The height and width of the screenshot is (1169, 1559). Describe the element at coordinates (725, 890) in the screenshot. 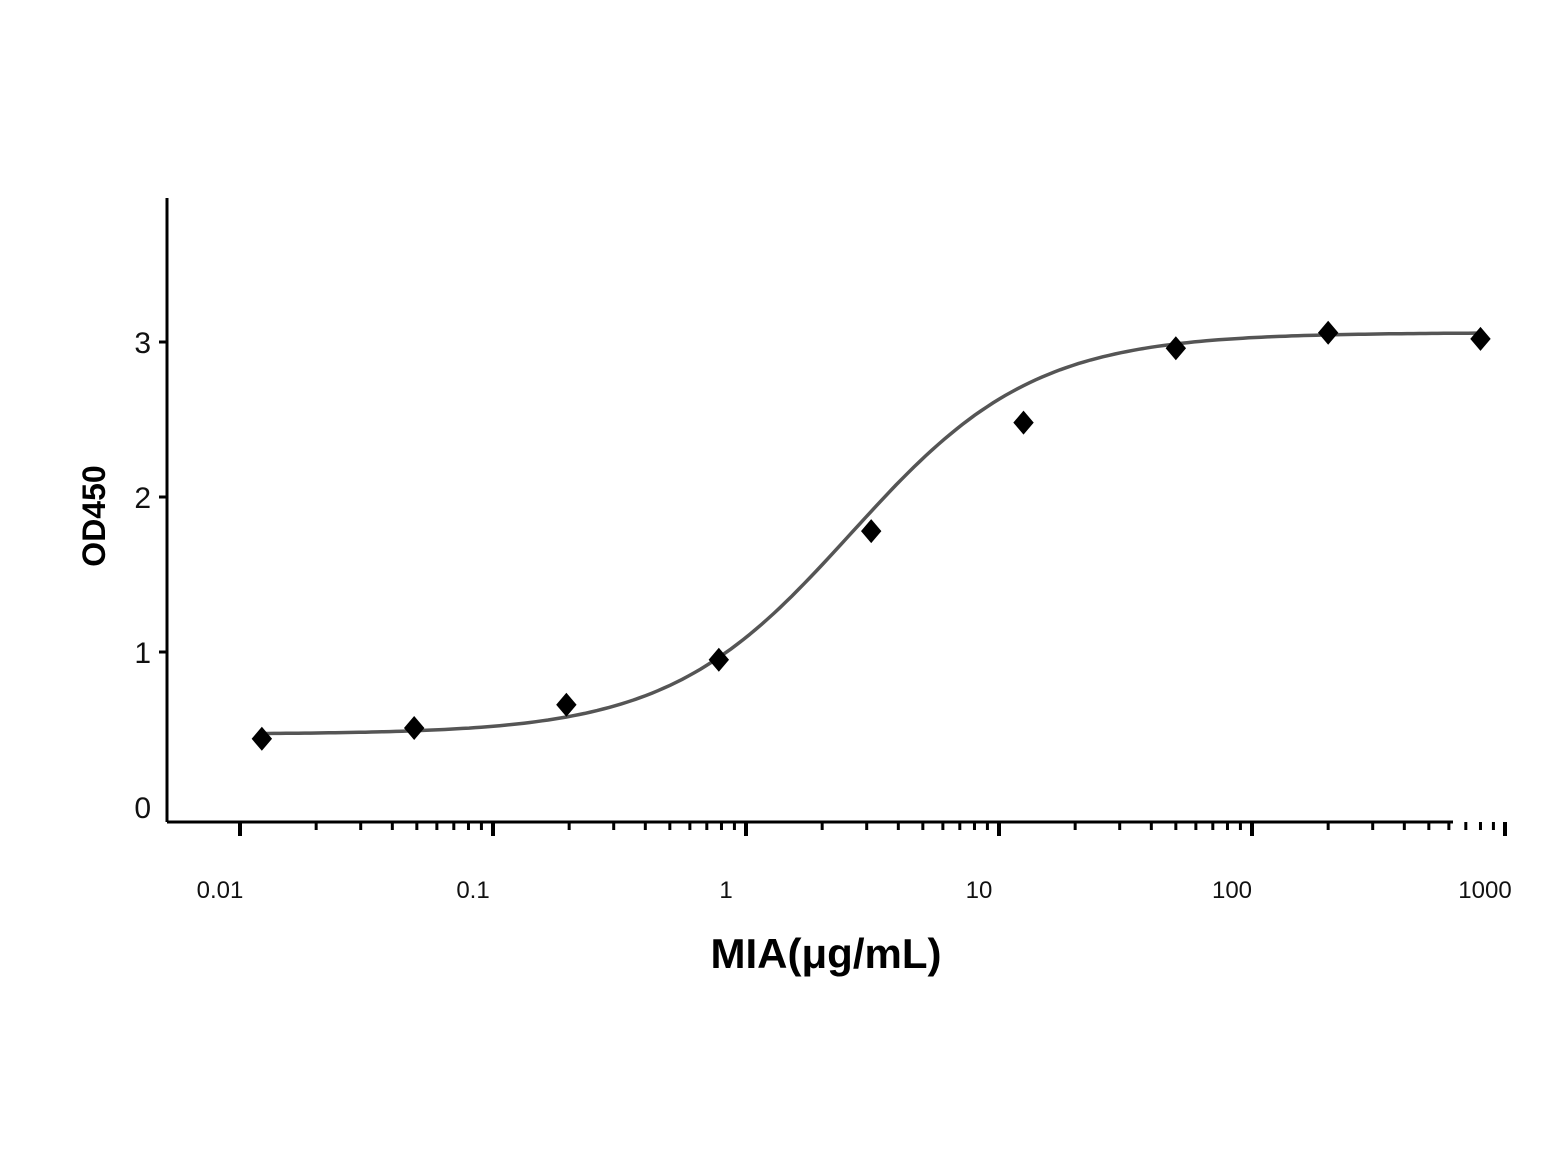

I see `x-tick-label: 1` at that location.